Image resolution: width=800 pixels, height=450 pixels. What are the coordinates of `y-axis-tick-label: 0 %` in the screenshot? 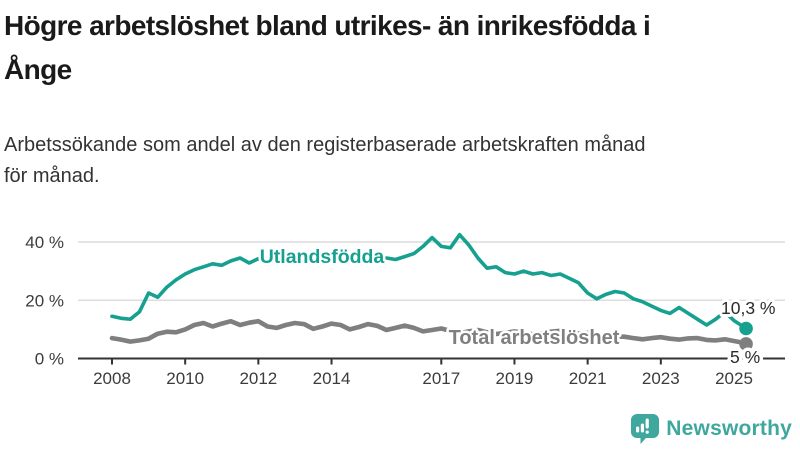 It's located at (49, 359).